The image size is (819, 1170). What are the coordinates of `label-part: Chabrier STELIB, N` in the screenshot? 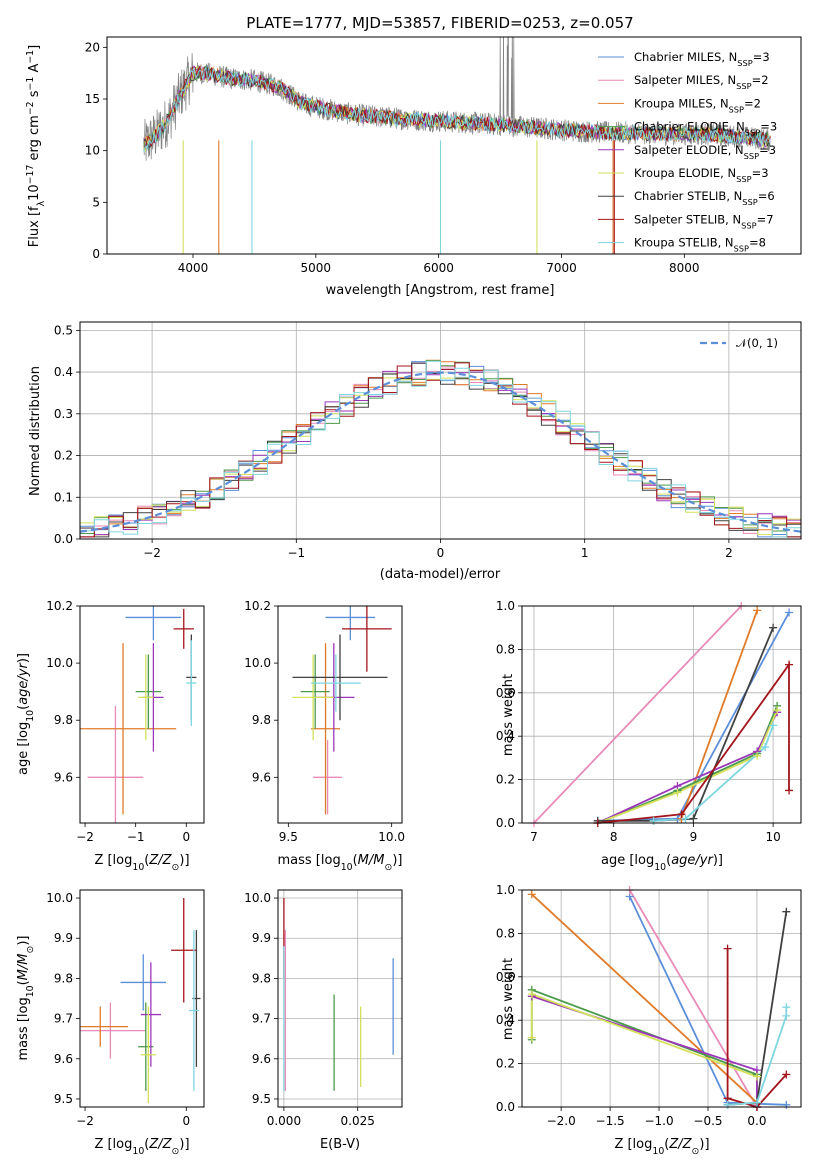 It's located at (688, 196).